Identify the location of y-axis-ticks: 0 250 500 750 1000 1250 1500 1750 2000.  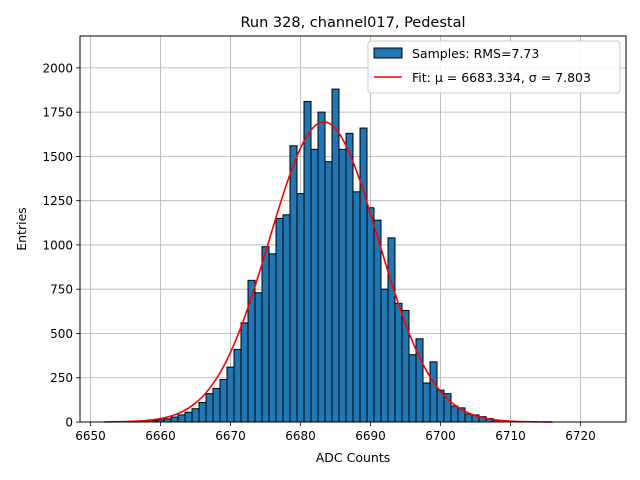
(61, 245).